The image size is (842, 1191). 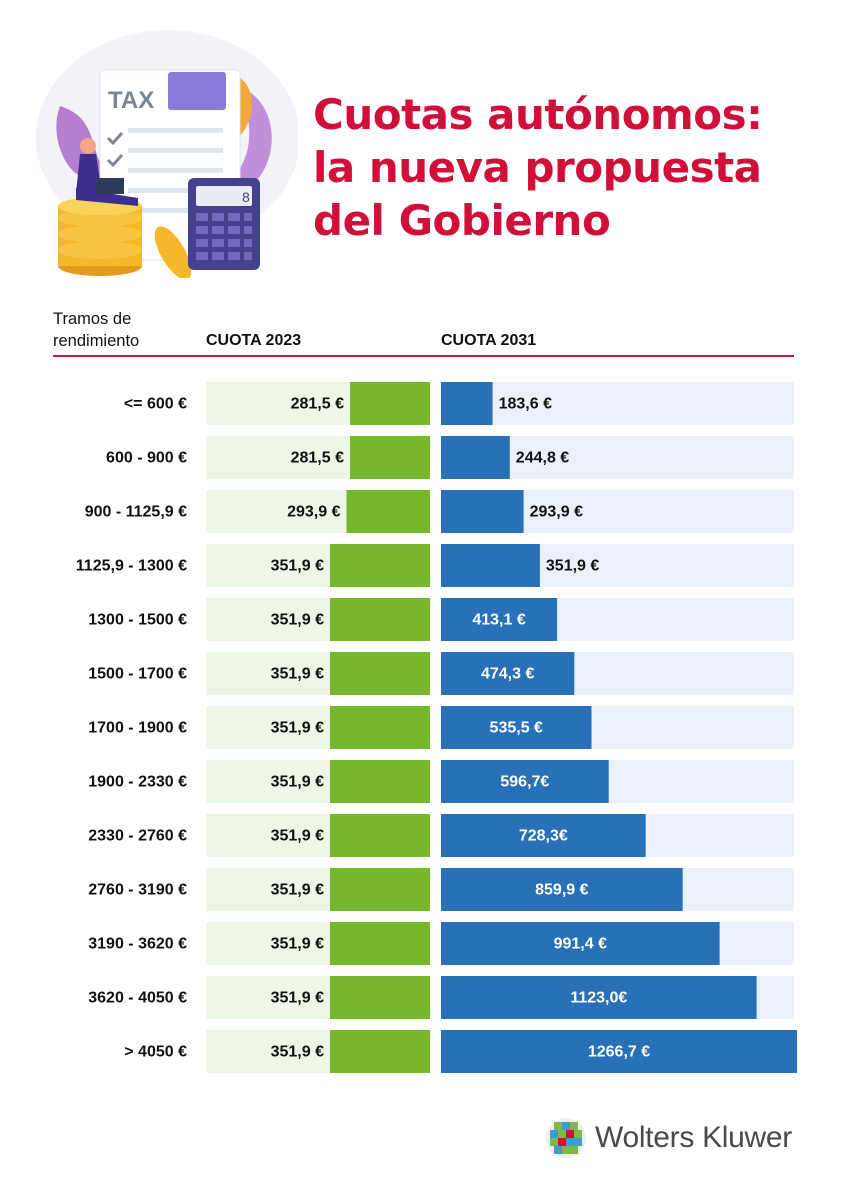 What do you see at coordinates (224, 224) in the screenshot?
I see `calculator-icon: 8` at bounding box center [224, 224].